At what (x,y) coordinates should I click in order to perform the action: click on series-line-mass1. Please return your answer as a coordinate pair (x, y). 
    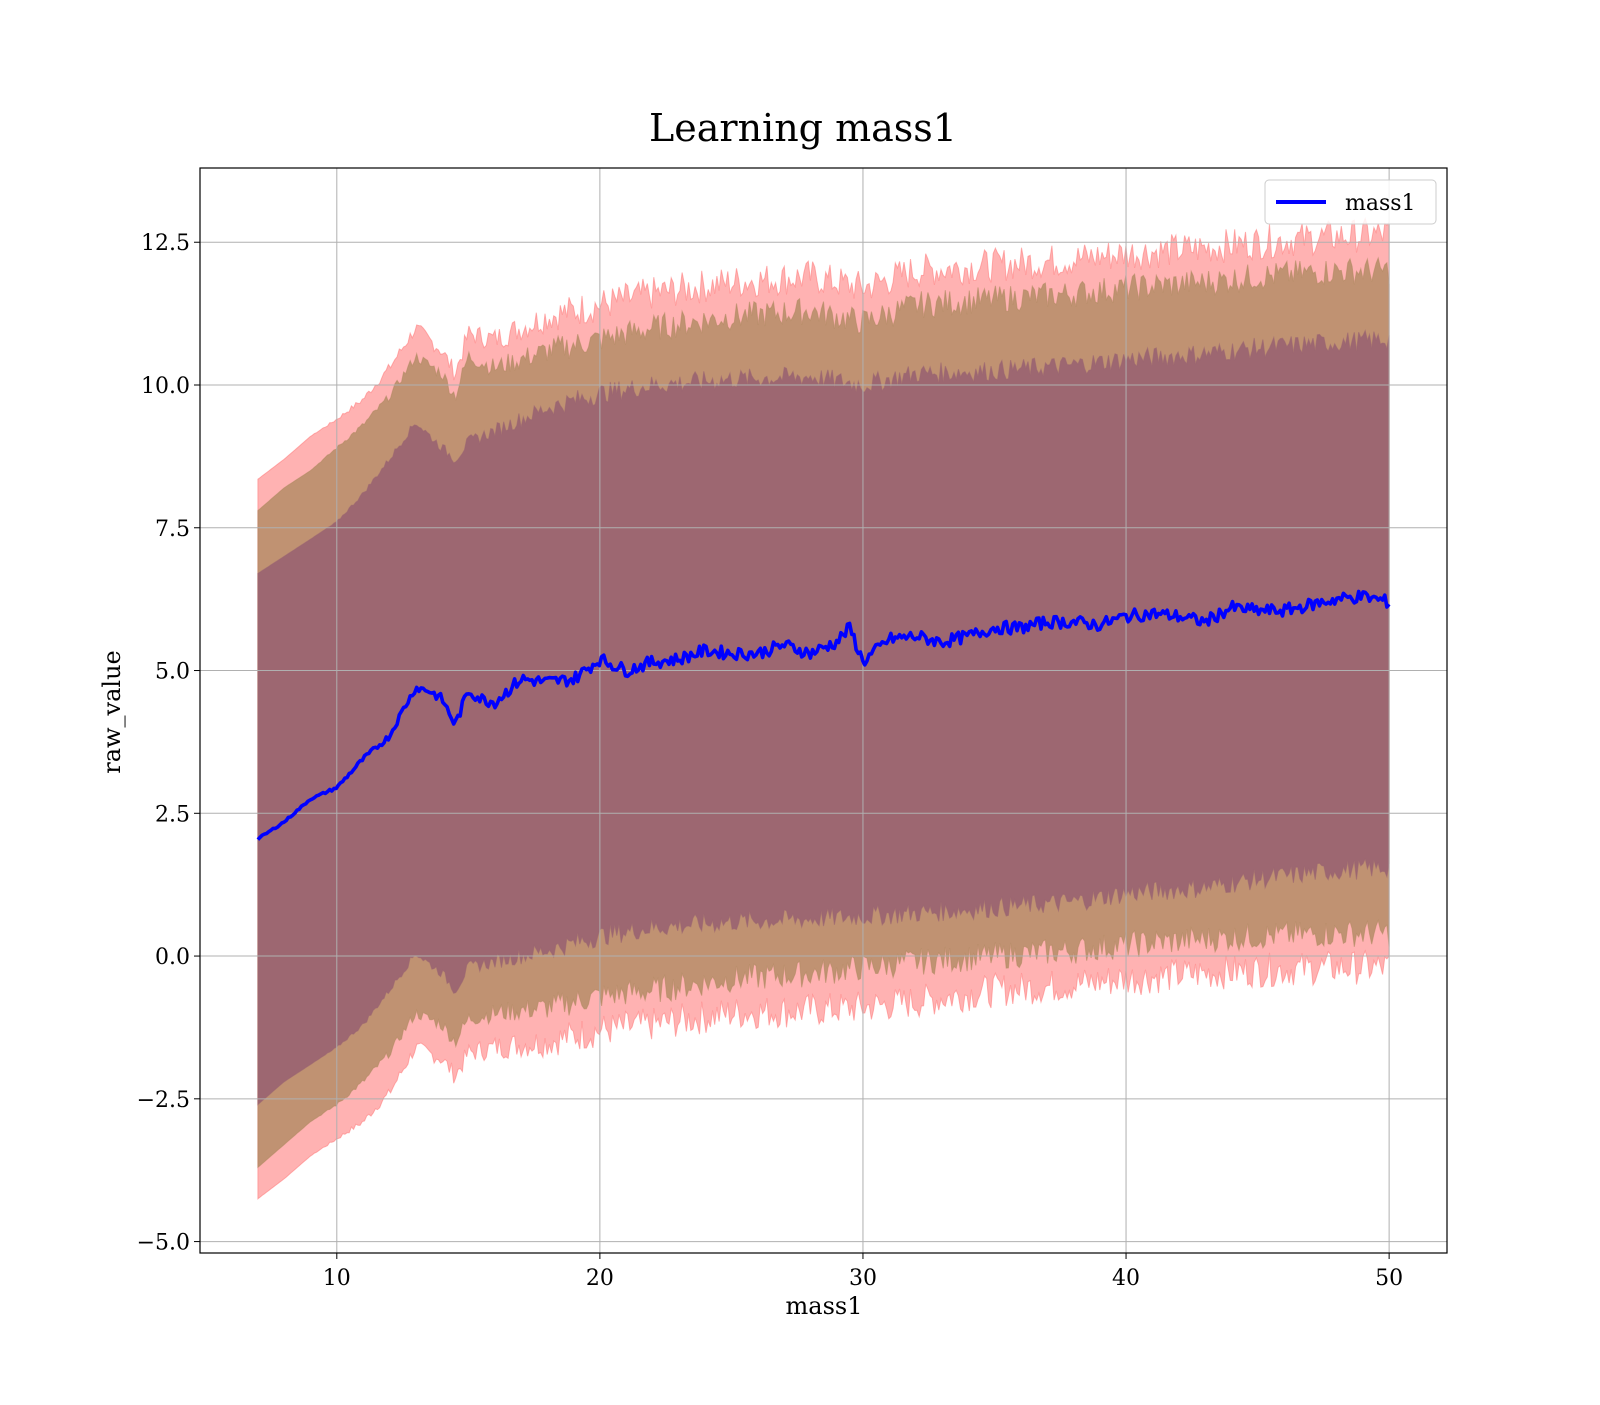
    Looking at the image, I should click on (823, 715).